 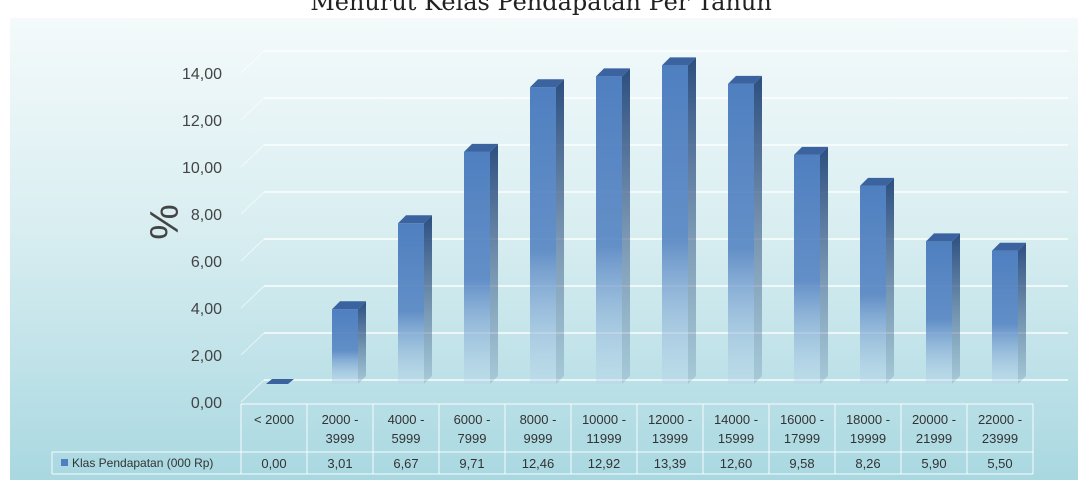 I want to click on data-label: 9,71, so click(x=471, y=463).